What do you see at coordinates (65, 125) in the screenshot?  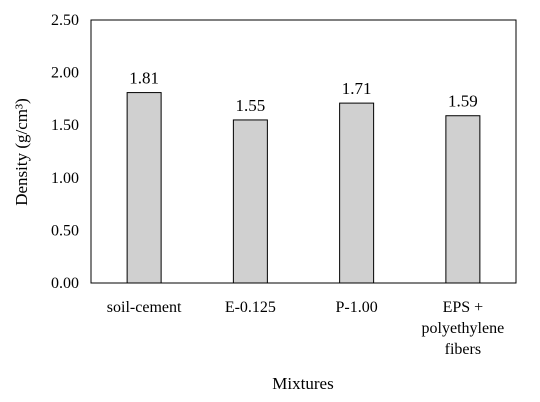 I see `y-tick-label: 1.50` at bounding box center [65, 125].